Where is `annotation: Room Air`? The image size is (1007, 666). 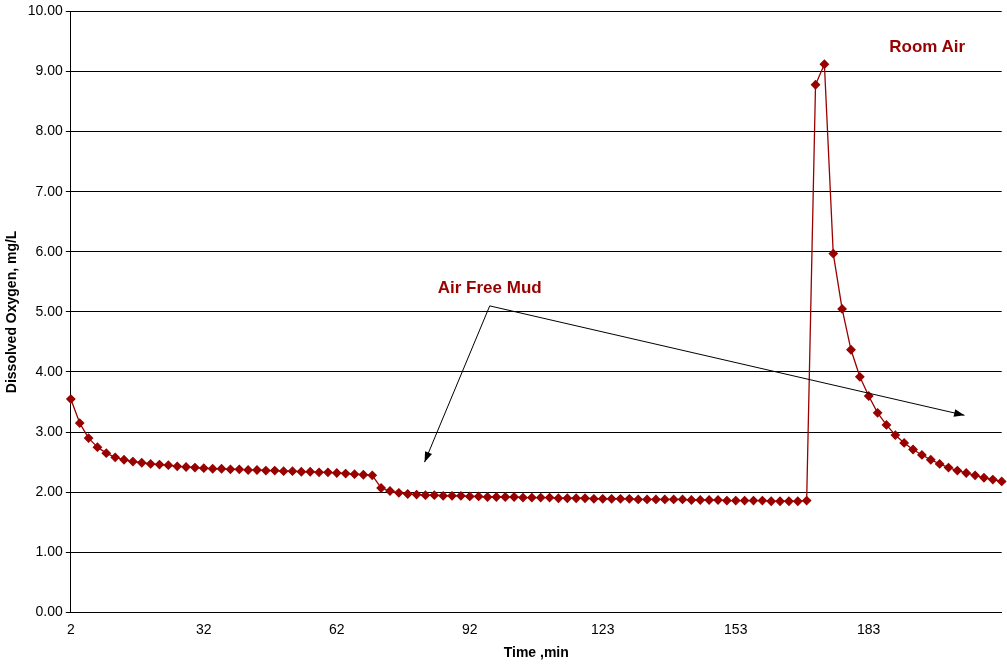
annotation: Room Air is located at coordinates (927, 47).